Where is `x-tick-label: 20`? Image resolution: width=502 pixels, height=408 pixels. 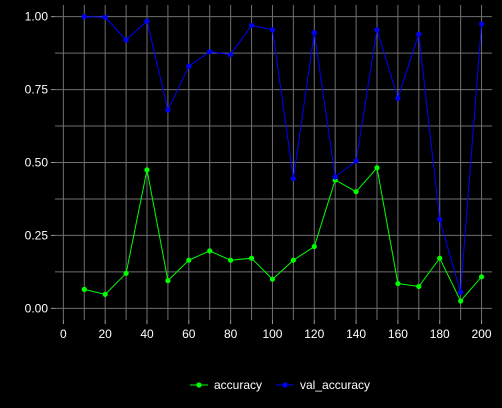
x-tick-label: 20 is located at coordinates (106, 334).